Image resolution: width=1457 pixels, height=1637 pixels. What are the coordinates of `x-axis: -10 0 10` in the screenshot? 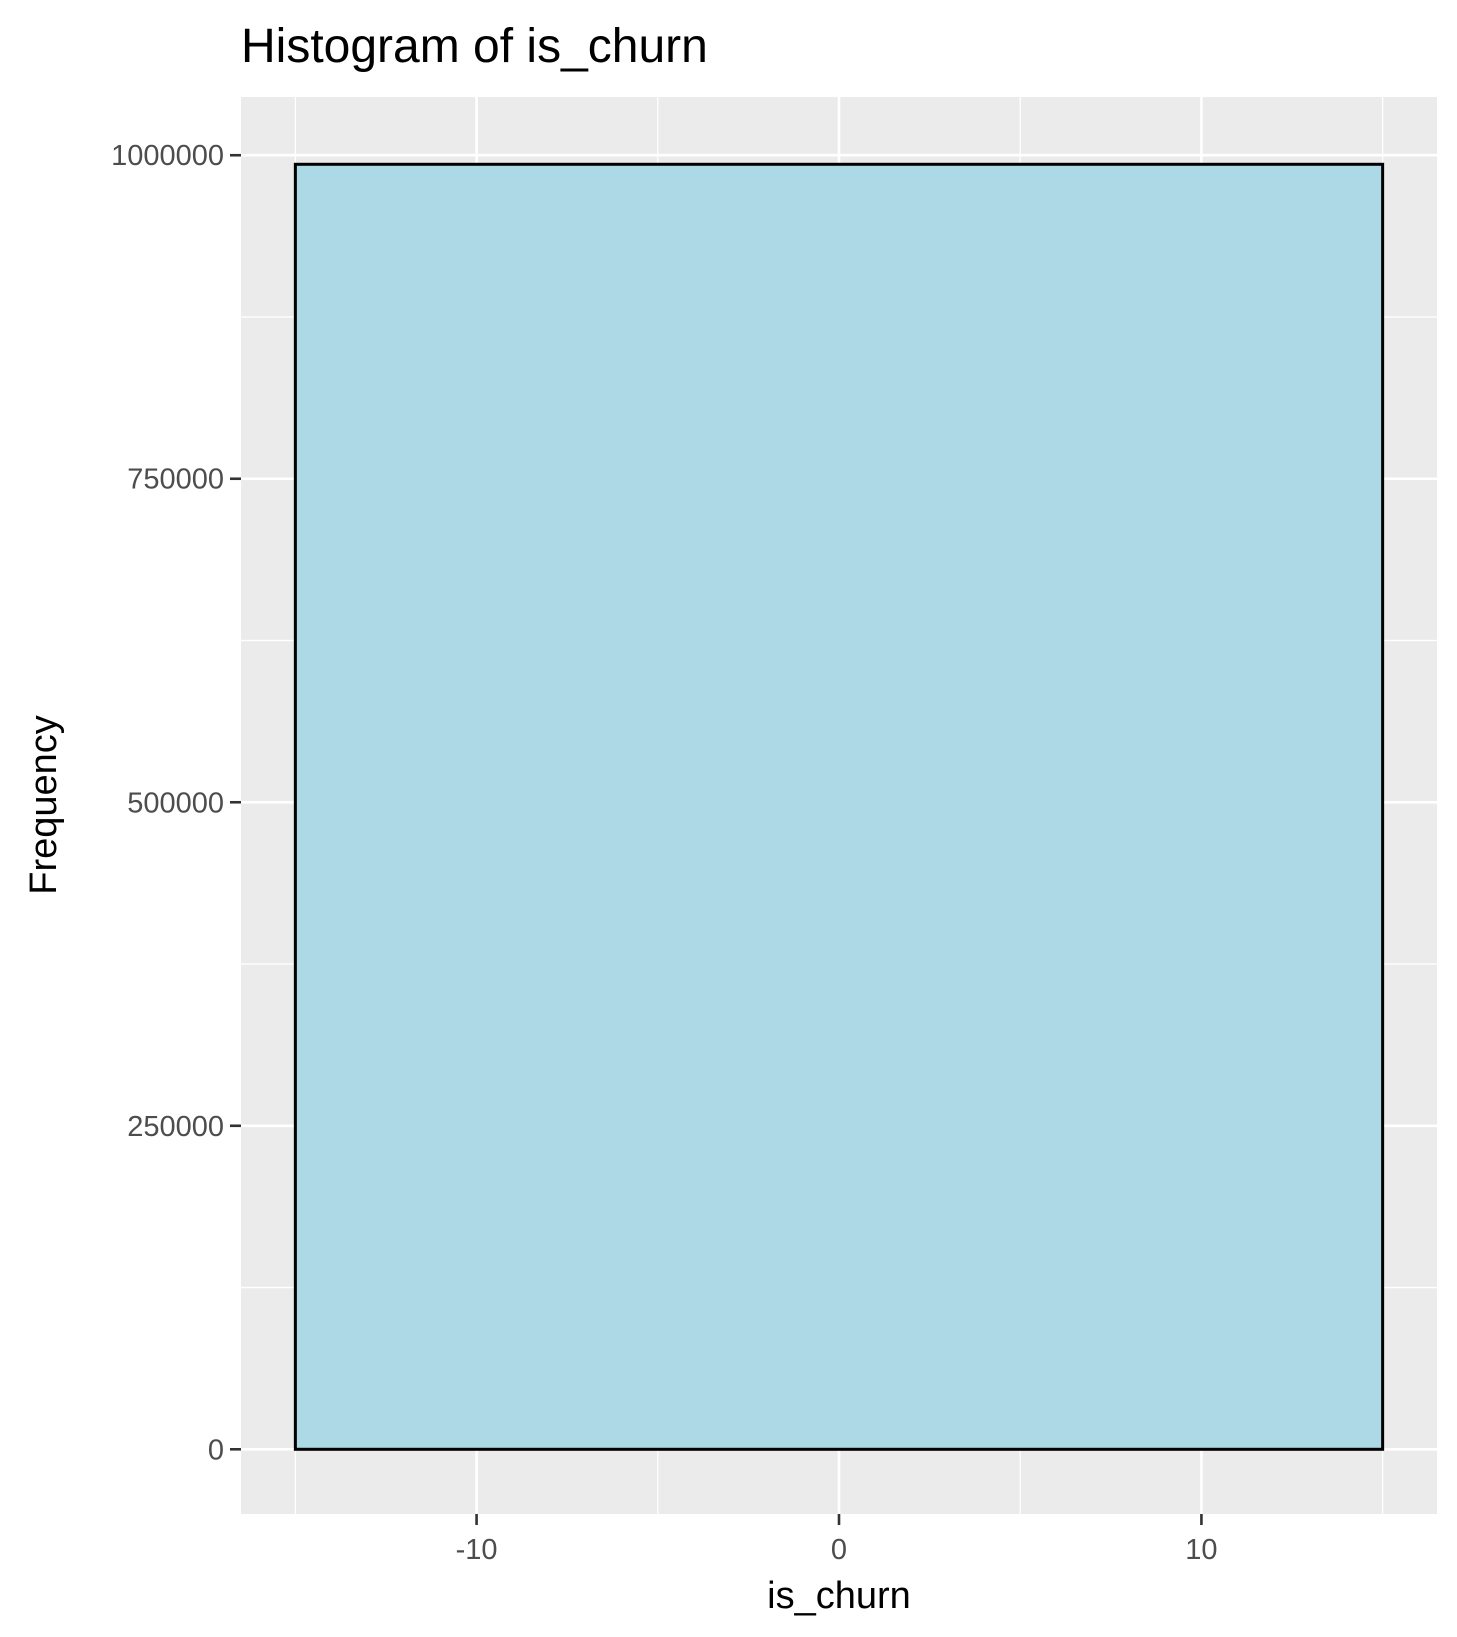 It's located at (837, 1540).